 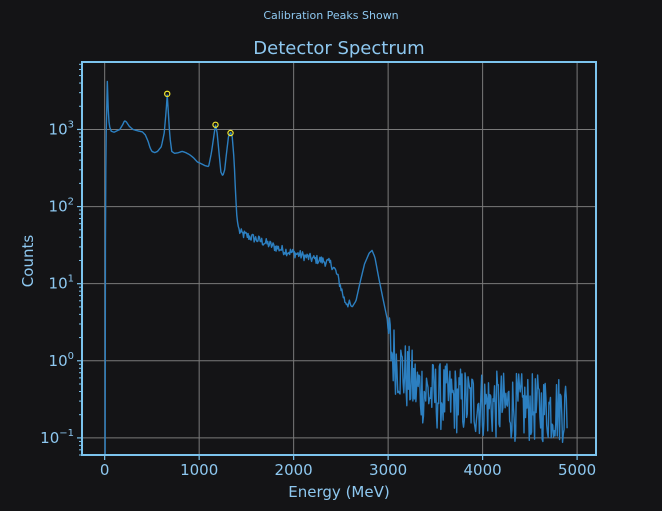 I want to click on x-axis: 0 1000 2000 3000 4000 5000, so click(x=348, y=467).